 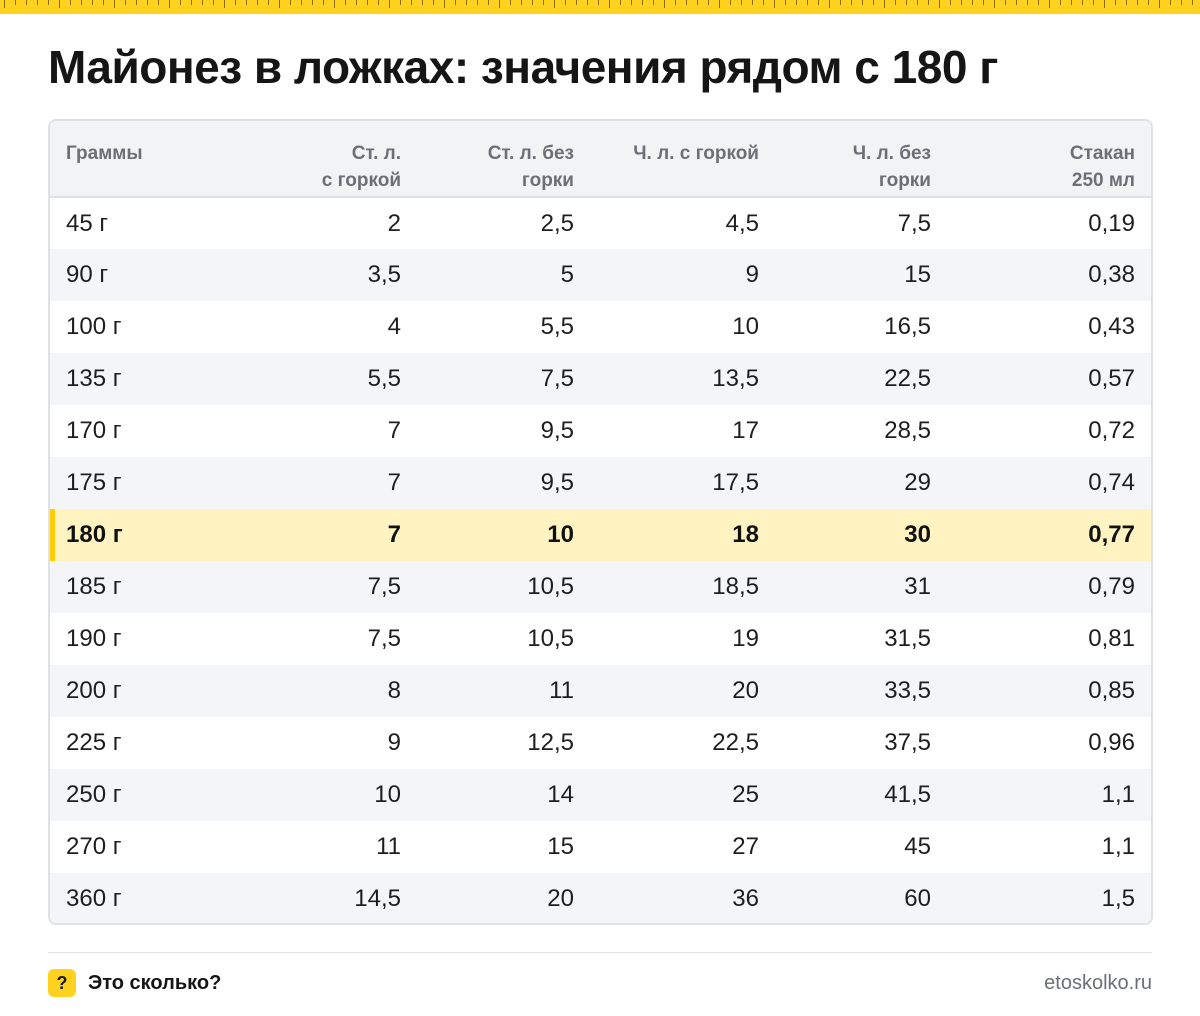 I want to click on table-row: 185 г 7,5 10,5 18,5 31 0,79, so click(x=600, y=587).